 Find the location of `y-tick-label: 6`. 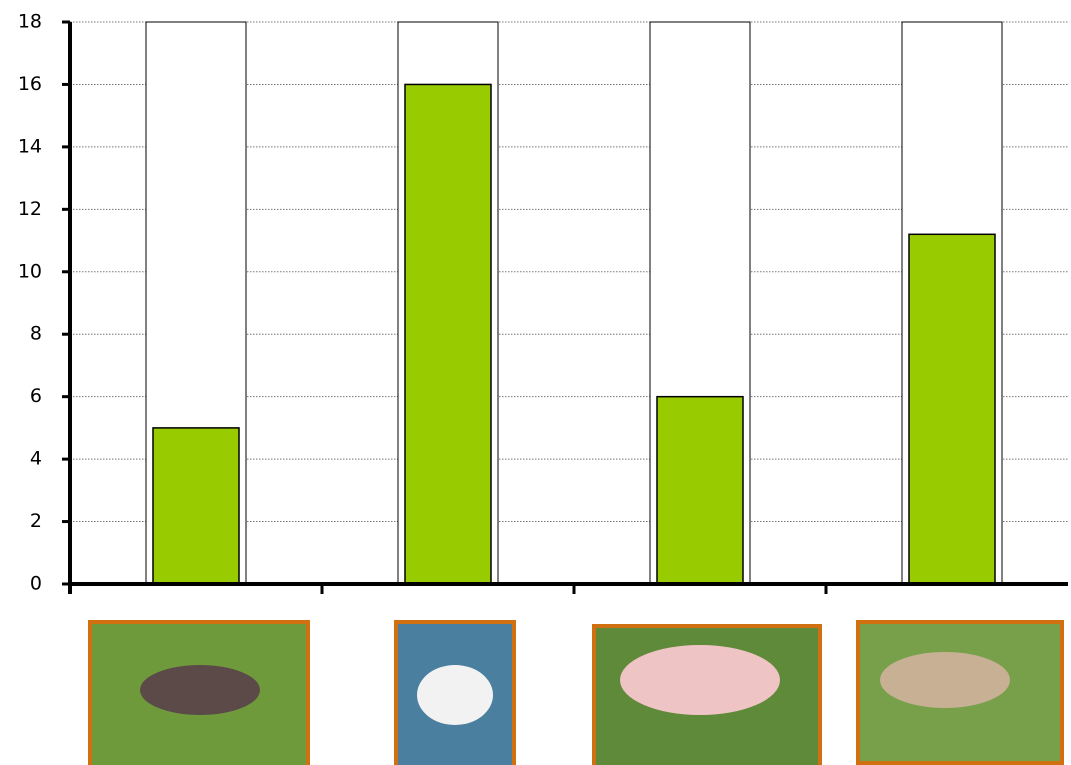

y-tick-label: 6 is located at coordinates (36, 396).